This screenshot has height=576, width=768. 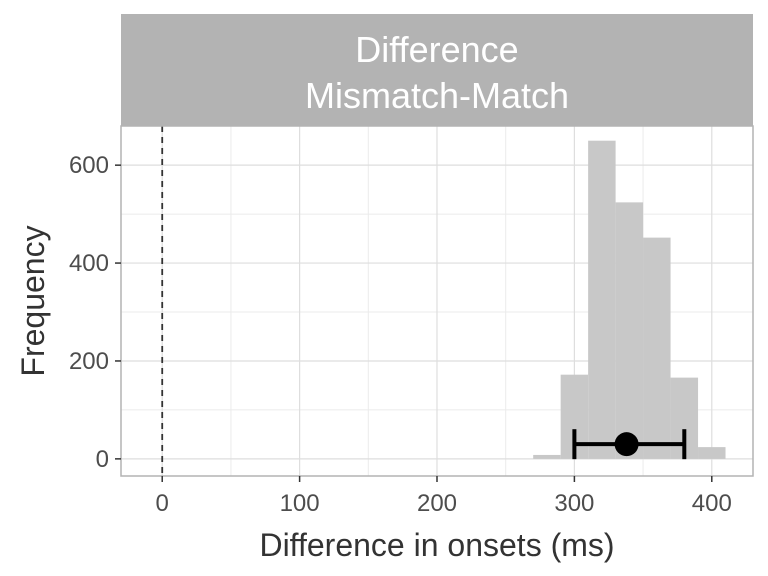 What do you see at coordinates (89, 361) in the screenshot?
I see `y-tick-label: 200` at bounding box center [89, 361].